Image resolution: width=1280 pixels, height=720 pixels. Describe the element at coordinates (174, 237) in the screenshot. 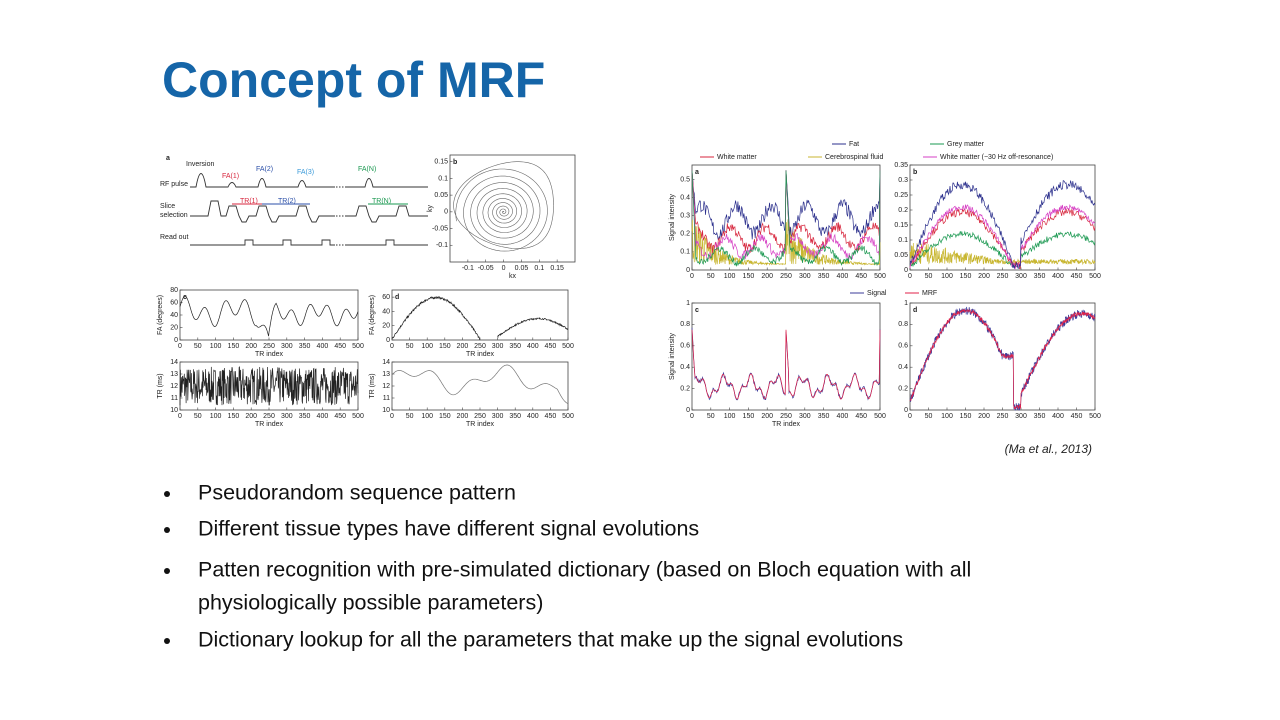

I see `label: Read out` at that location.